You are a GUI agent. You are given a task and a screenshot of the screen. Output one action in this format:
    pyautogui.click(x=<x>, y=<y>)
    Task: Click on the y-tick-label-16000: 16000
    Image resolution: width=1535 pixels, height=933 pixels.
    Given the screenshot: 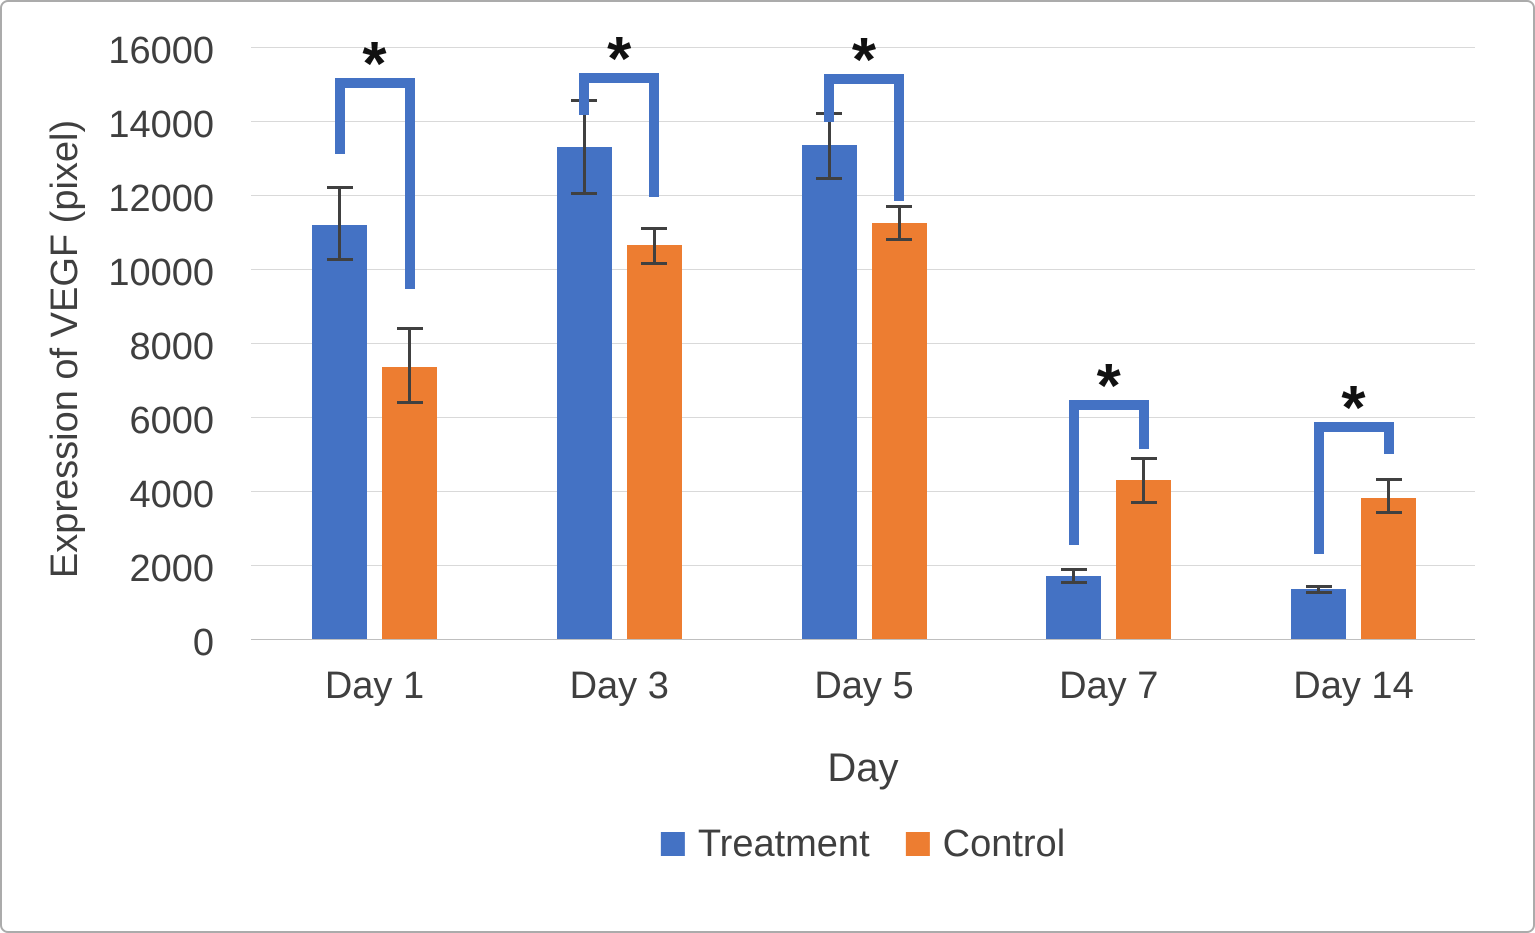 What is the action you would take?
    pyautogui.click(x=161, y=51)
    